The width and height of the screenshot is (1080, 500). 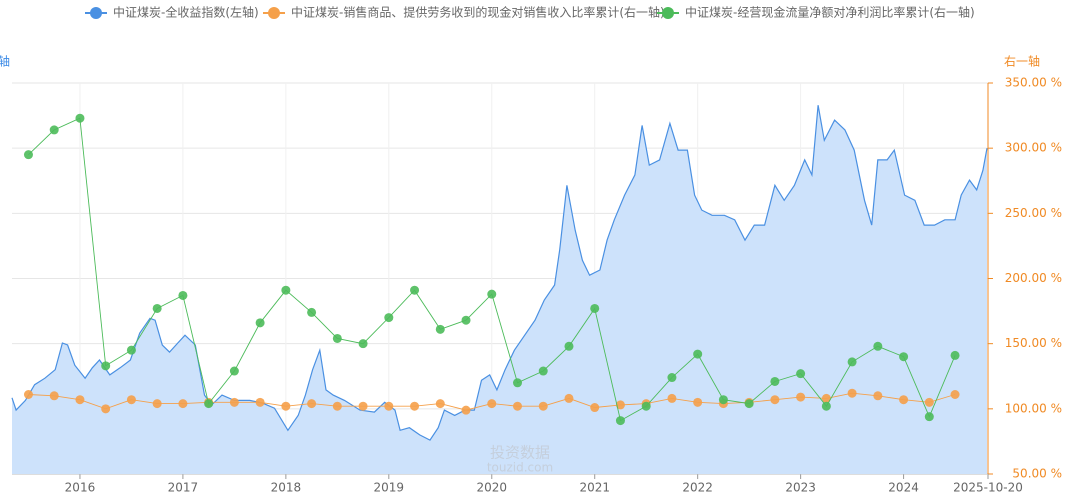 What do you see at coordinates (1033, 343) in the screenshot?
I see `y2-tick-label: 150.00 %` at bounding box center [1033, 343].